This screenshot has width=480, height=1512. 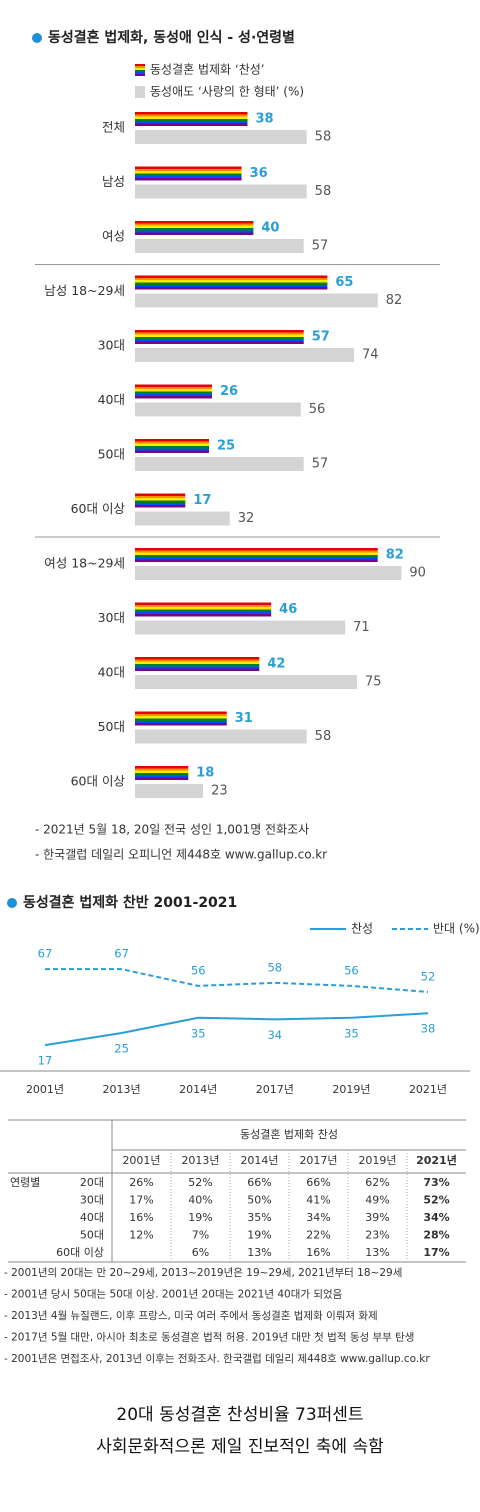 I want to click on legend-label: 동성애도 ‘사랑의 한 형태’ (%), so click(x=227, y=92).